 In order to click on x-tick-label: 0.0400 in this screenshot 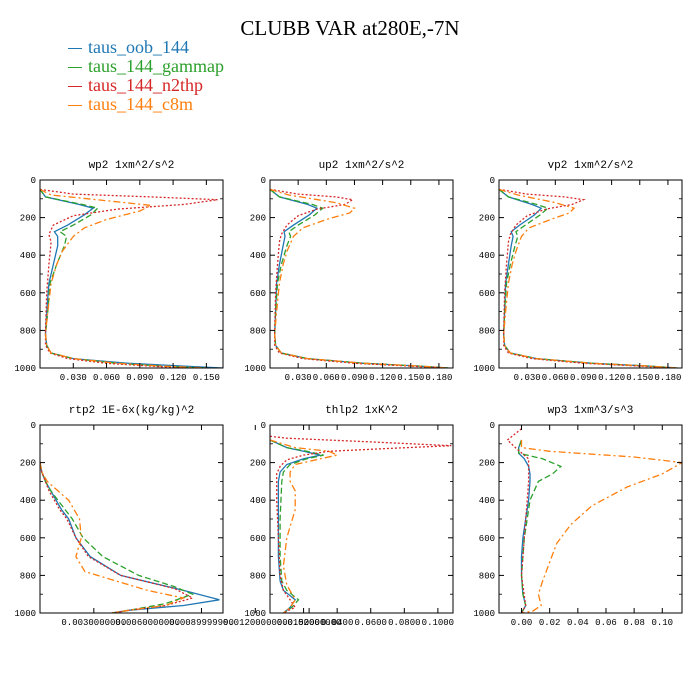, I will do `click(337, 623)`.